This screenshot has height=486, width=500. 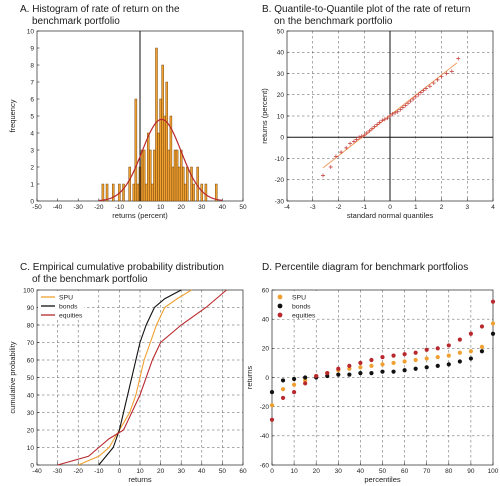 I want to click on panel-c-y-tick-label: 90, so click(x=31, y=308).